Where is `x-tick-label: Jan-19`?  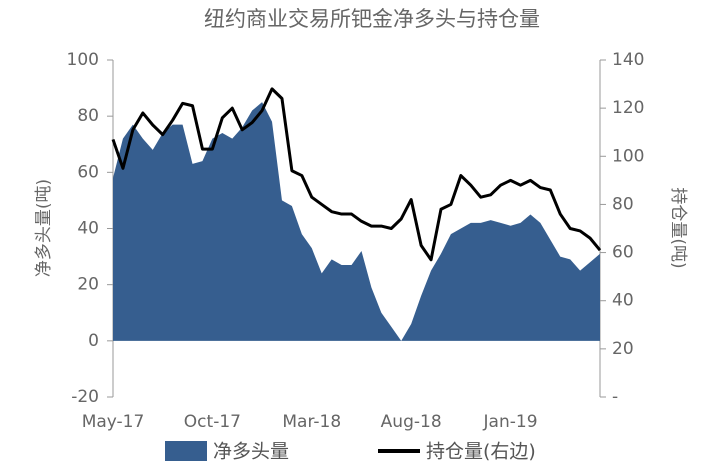 x-tick-label: Jan-19 is located at coordinates (510, 422).